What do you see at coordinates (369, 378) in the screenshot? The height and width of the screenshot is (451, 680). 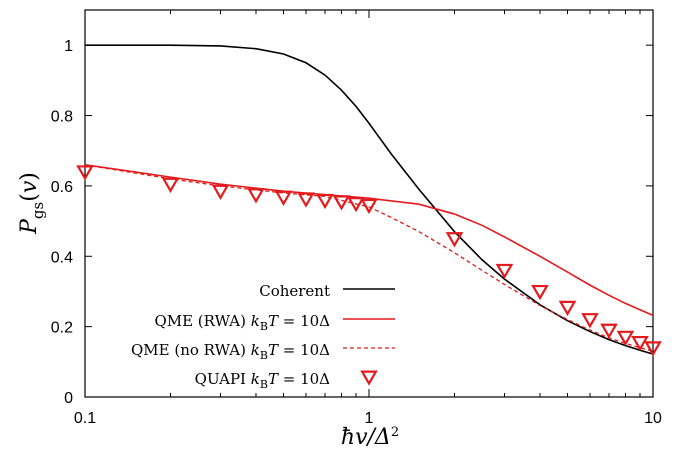 I see `legend-marker` at bounding box center [369, 378].